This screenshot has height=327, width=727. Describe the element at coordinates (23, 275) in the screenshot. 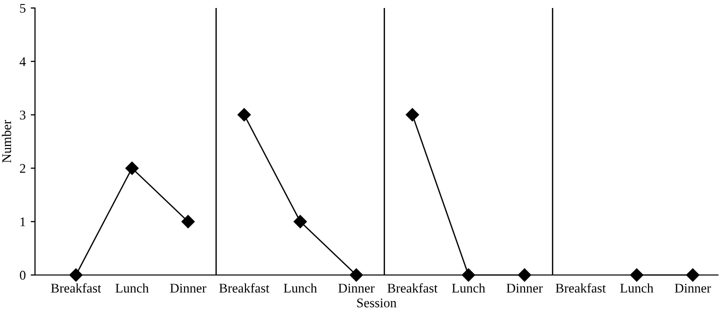

I see `y-tick-label: 0` at that location.